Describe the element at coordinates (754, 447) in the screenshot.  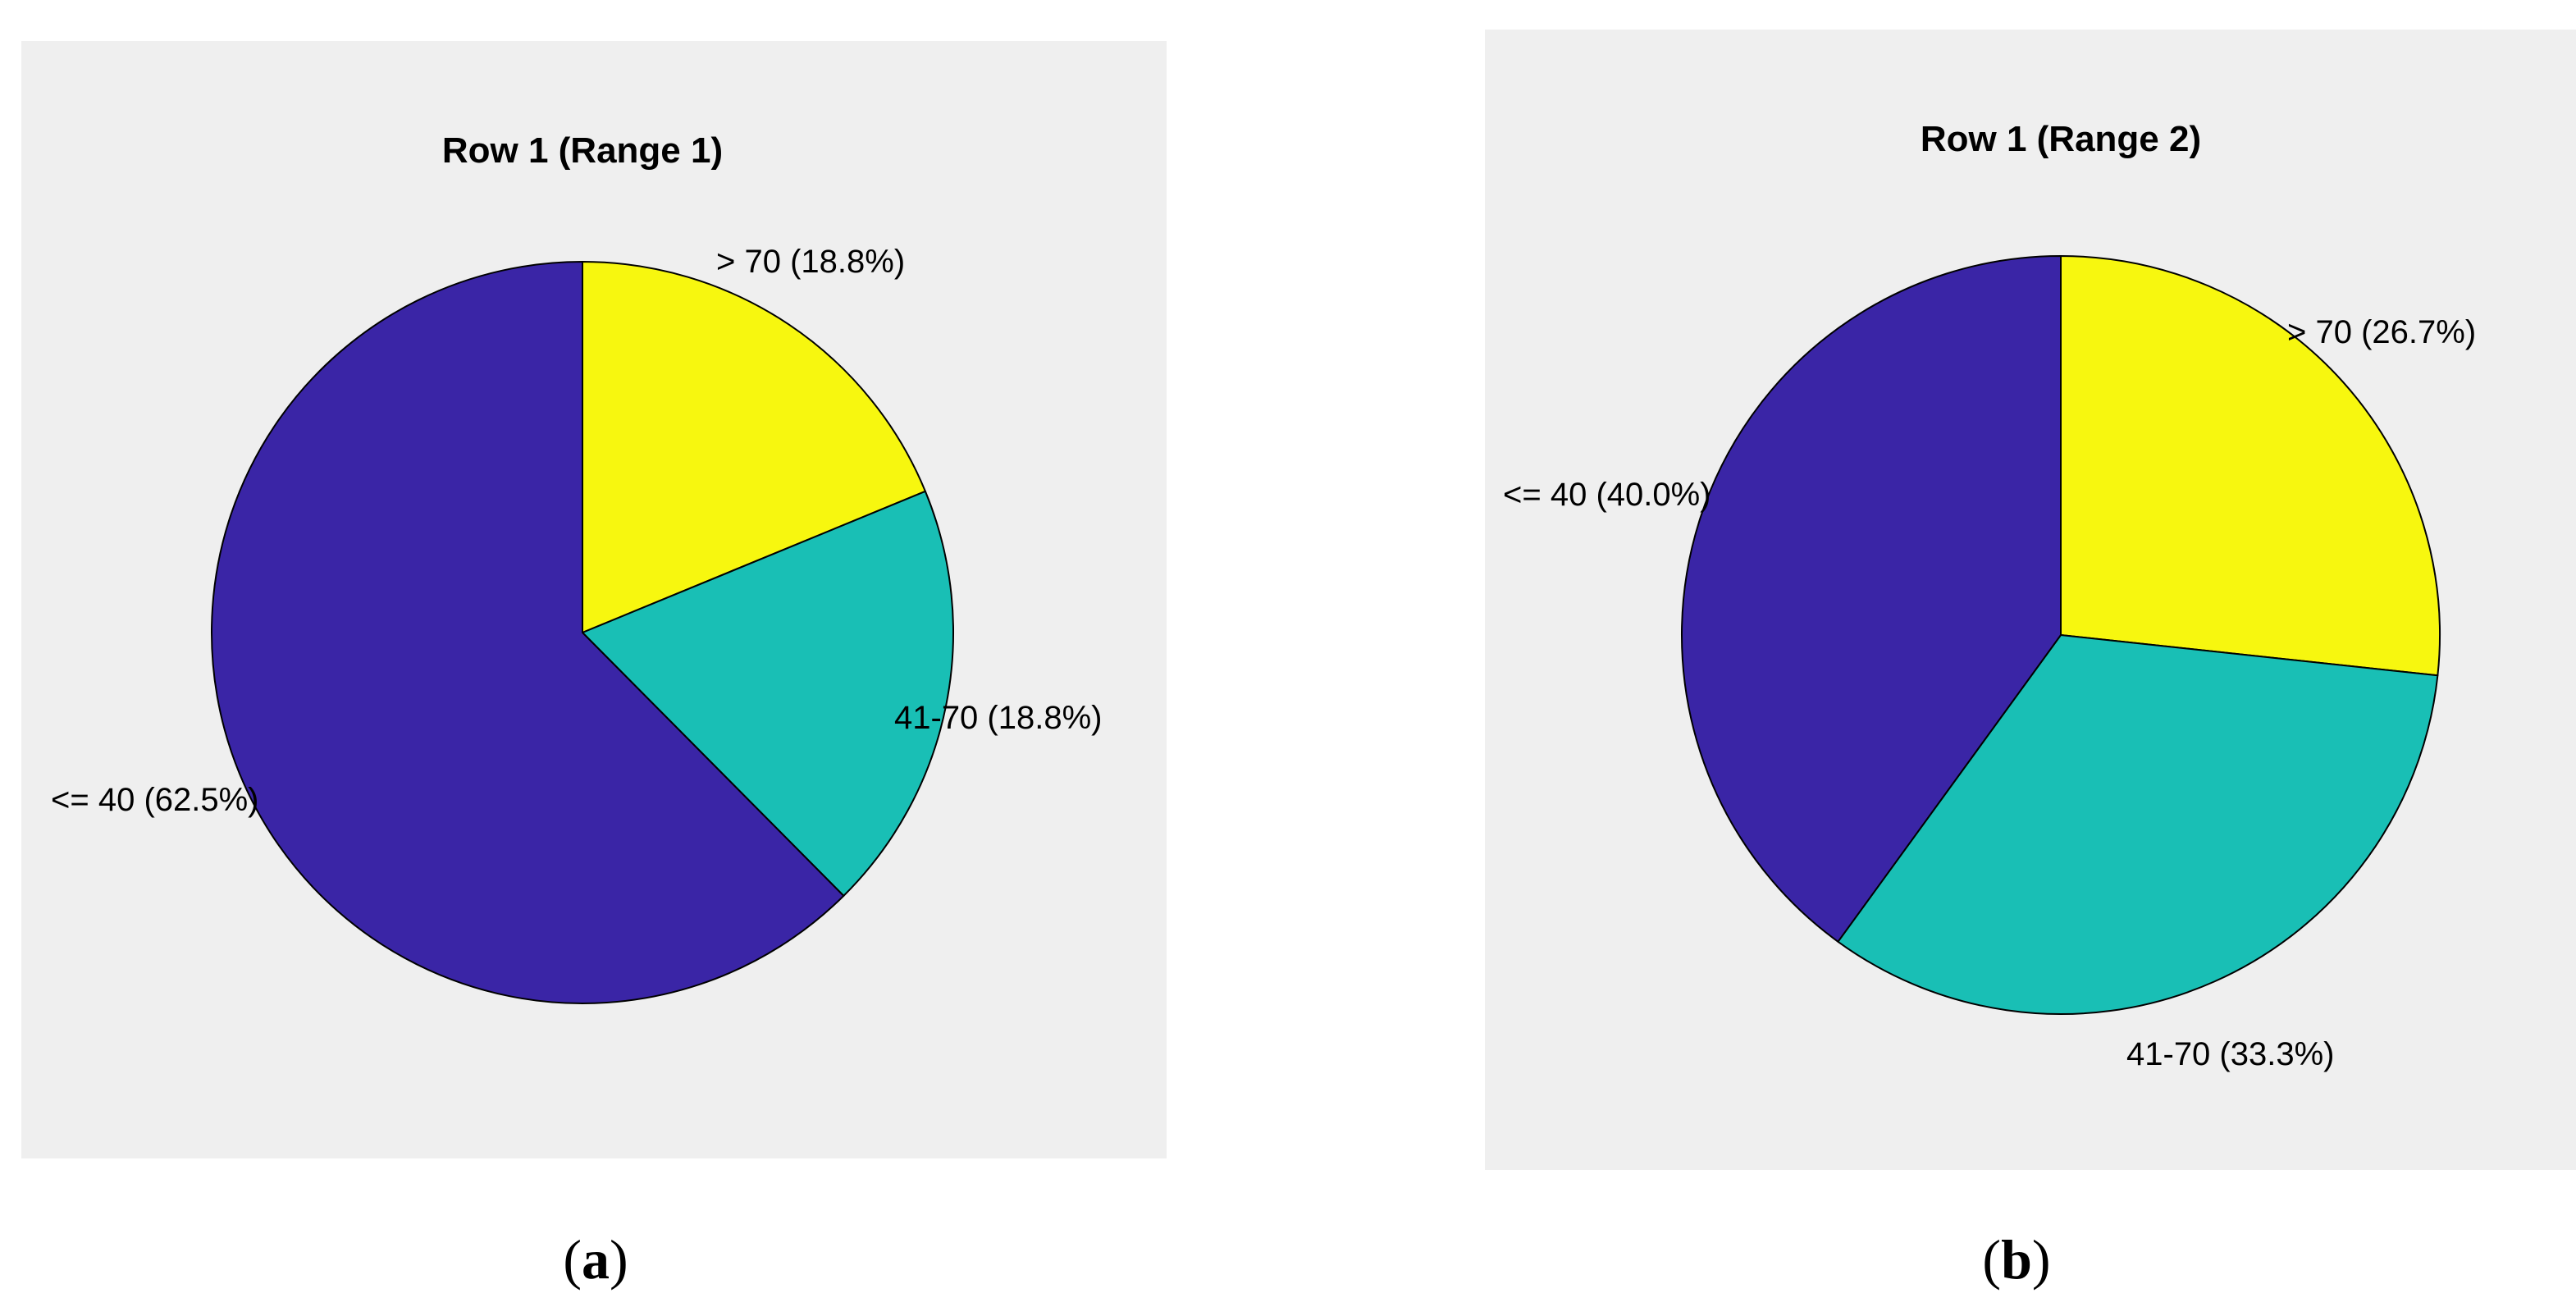
I see `pie-slice-gt70-a` at that location.